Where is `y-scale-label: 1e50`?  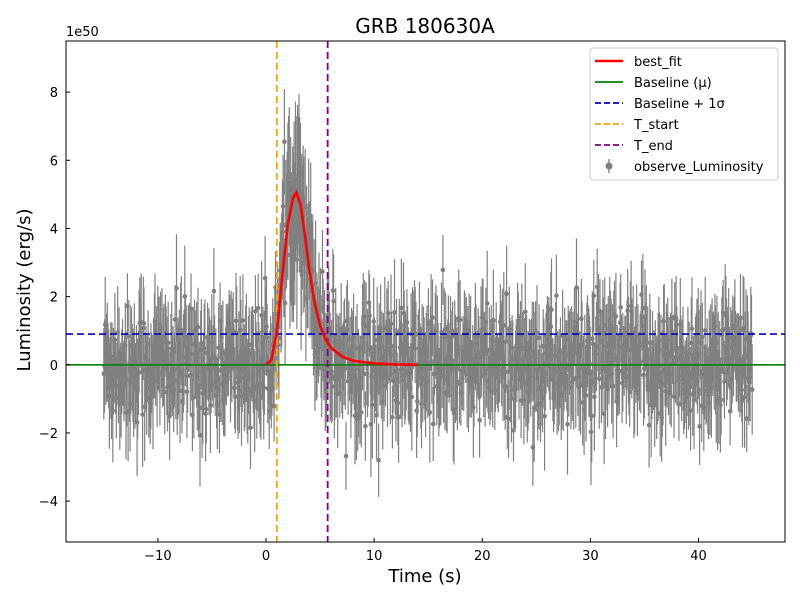
y-scale-label: 1e50 is located at coordinates (82, 32).